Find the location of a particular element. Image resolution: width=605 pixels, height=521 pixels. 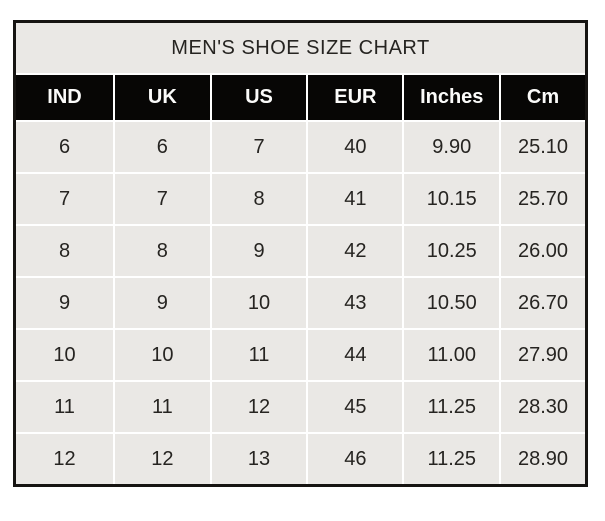

table-row: 7 7 8 41 10.15 25.70 is located at coordinates (300, 199).